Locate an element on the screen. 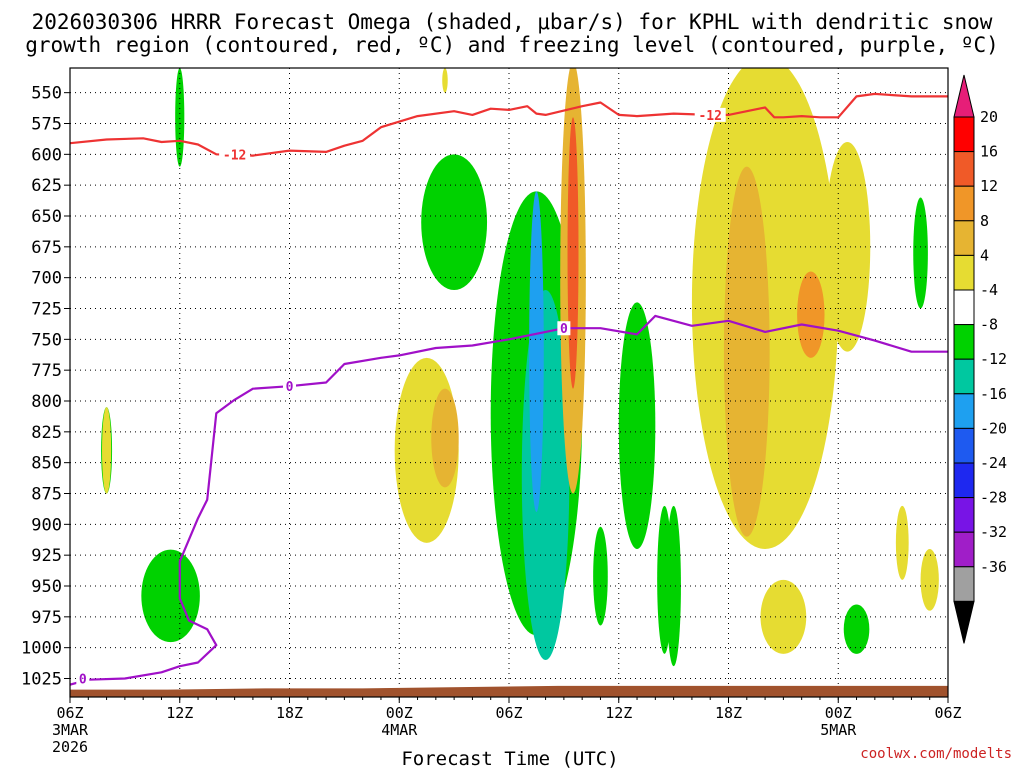 The height and width of the screenshot is (768, 1024). y-tick-label-875: 875 is located at coordinates (46, 495).